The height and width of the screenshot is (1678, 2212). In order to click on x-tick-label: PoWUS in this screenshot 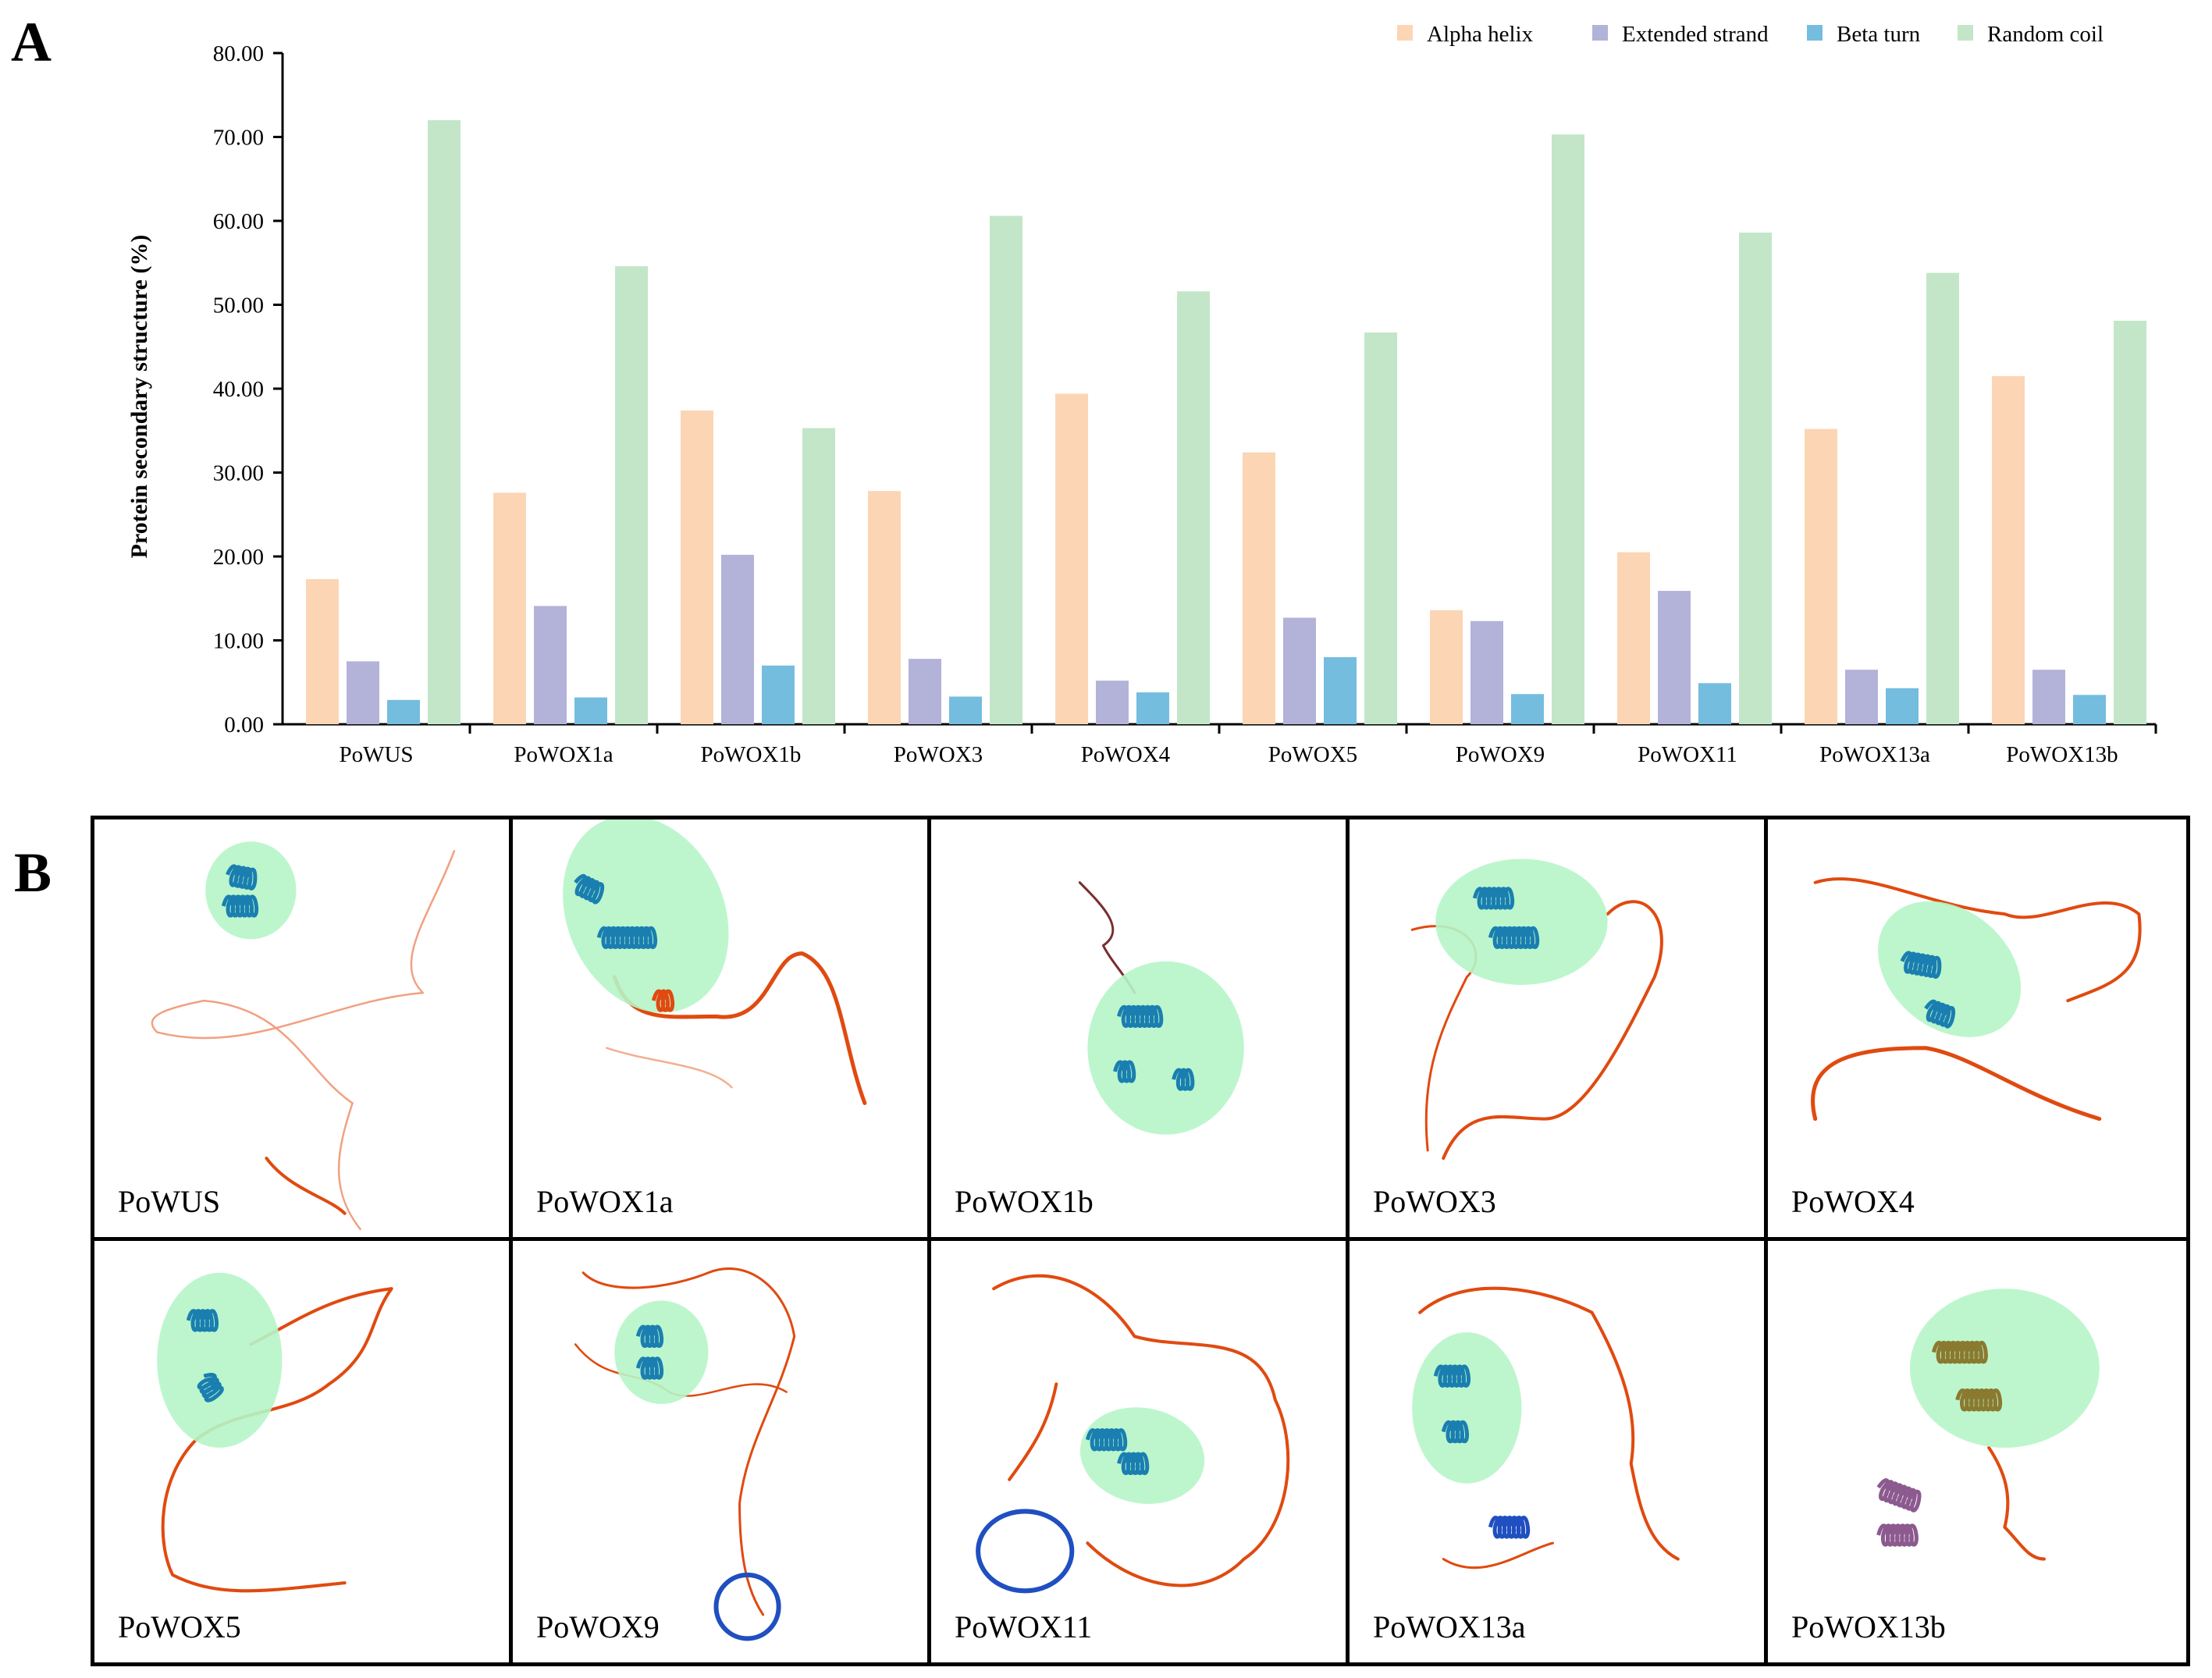, I will do `click(376, 754)`.